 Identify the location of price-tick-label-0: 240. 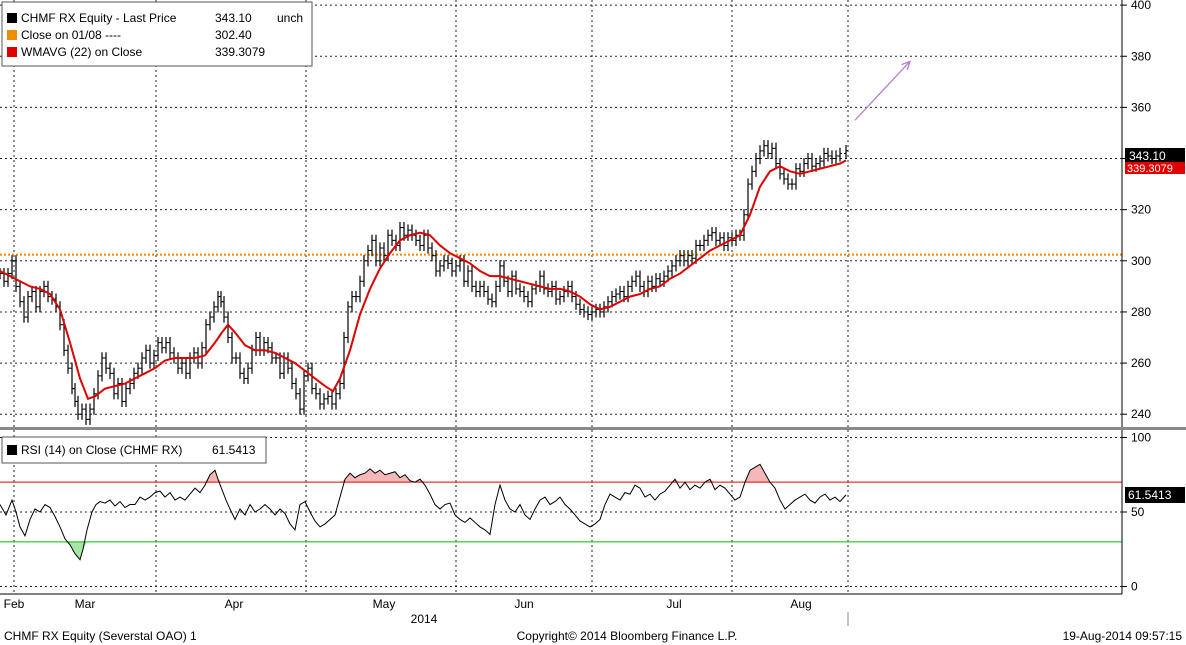
(1141, 414).